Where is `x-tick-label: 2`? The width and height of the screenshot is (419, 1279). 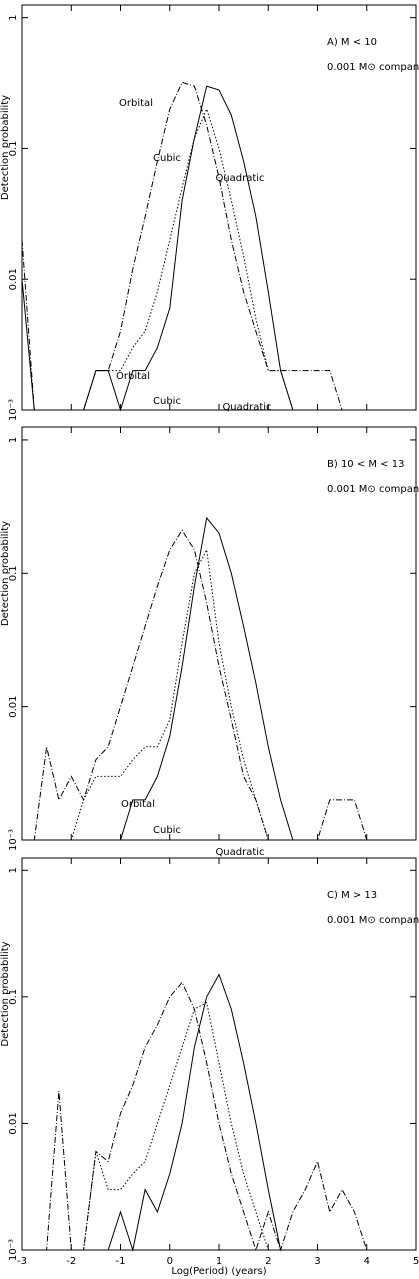 x-tick-label: 2 is located at coordinates (268, 1261).